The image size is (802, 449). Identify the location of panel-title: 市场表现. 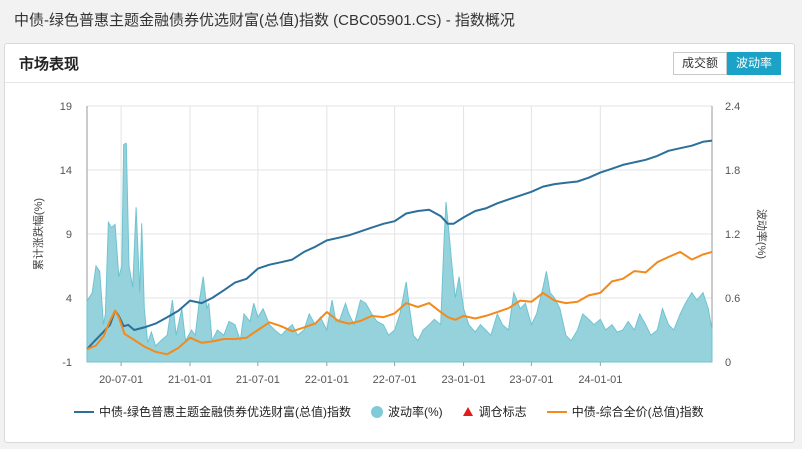
(49, 64).